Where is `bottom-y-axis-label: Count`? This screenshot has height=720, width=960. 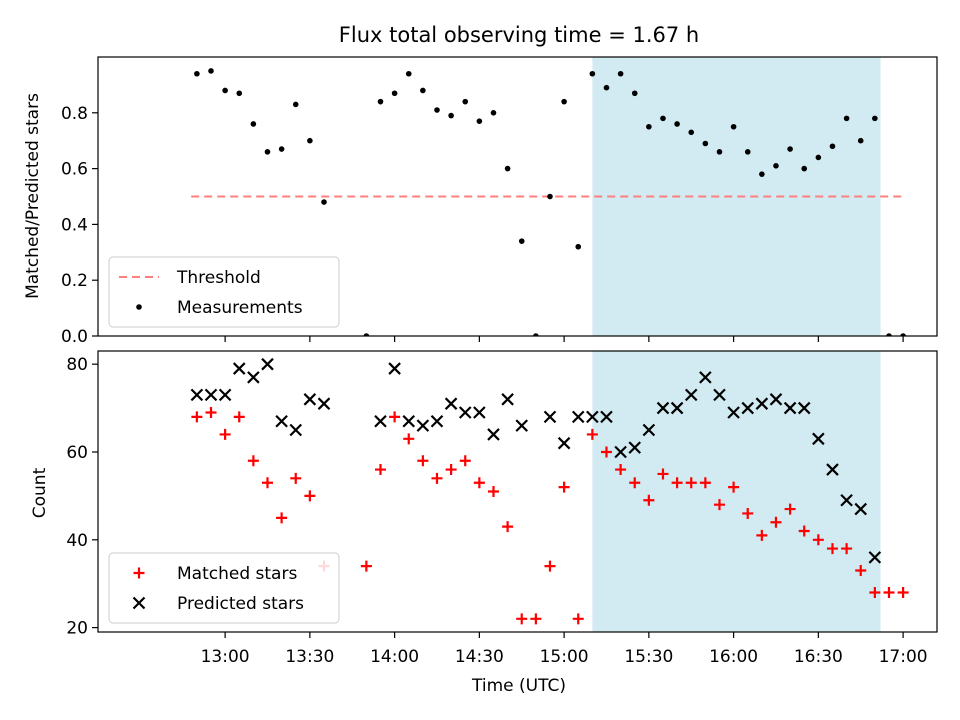
bottom-y-axis-label: Count is located at coordinates (40, 492).